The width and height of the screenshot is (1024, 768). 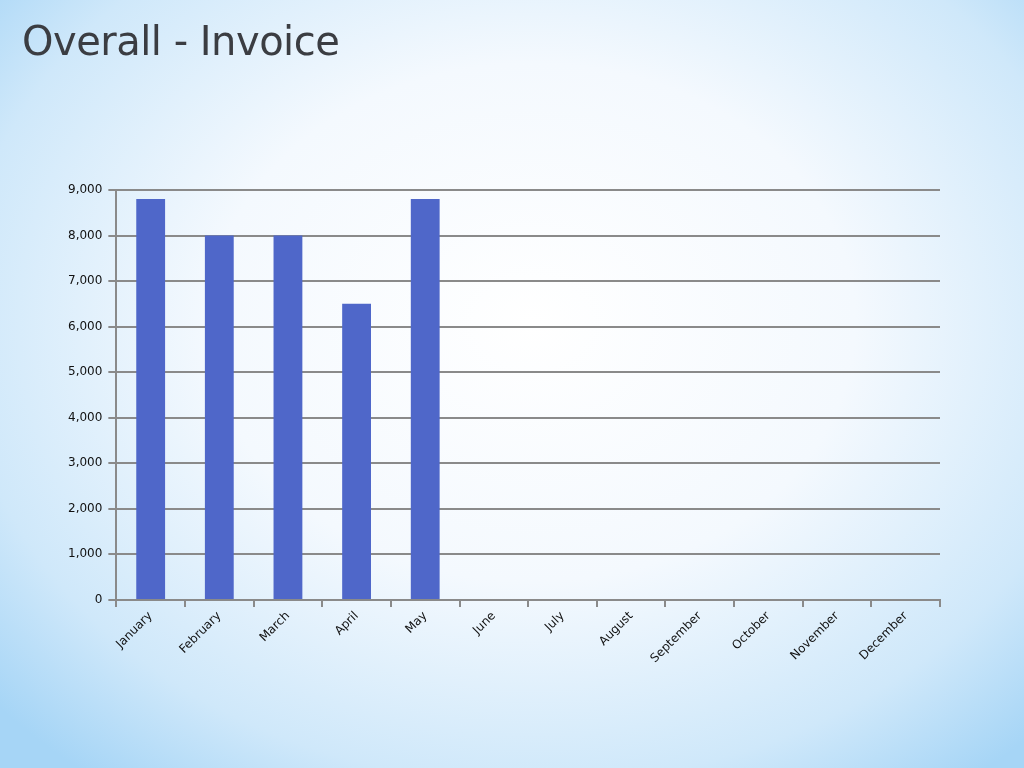 What do you see at coordinates (181, 41) in the screenshot?
I see `chart-title: Overall - Invoice` at bounding box center [181, 41].